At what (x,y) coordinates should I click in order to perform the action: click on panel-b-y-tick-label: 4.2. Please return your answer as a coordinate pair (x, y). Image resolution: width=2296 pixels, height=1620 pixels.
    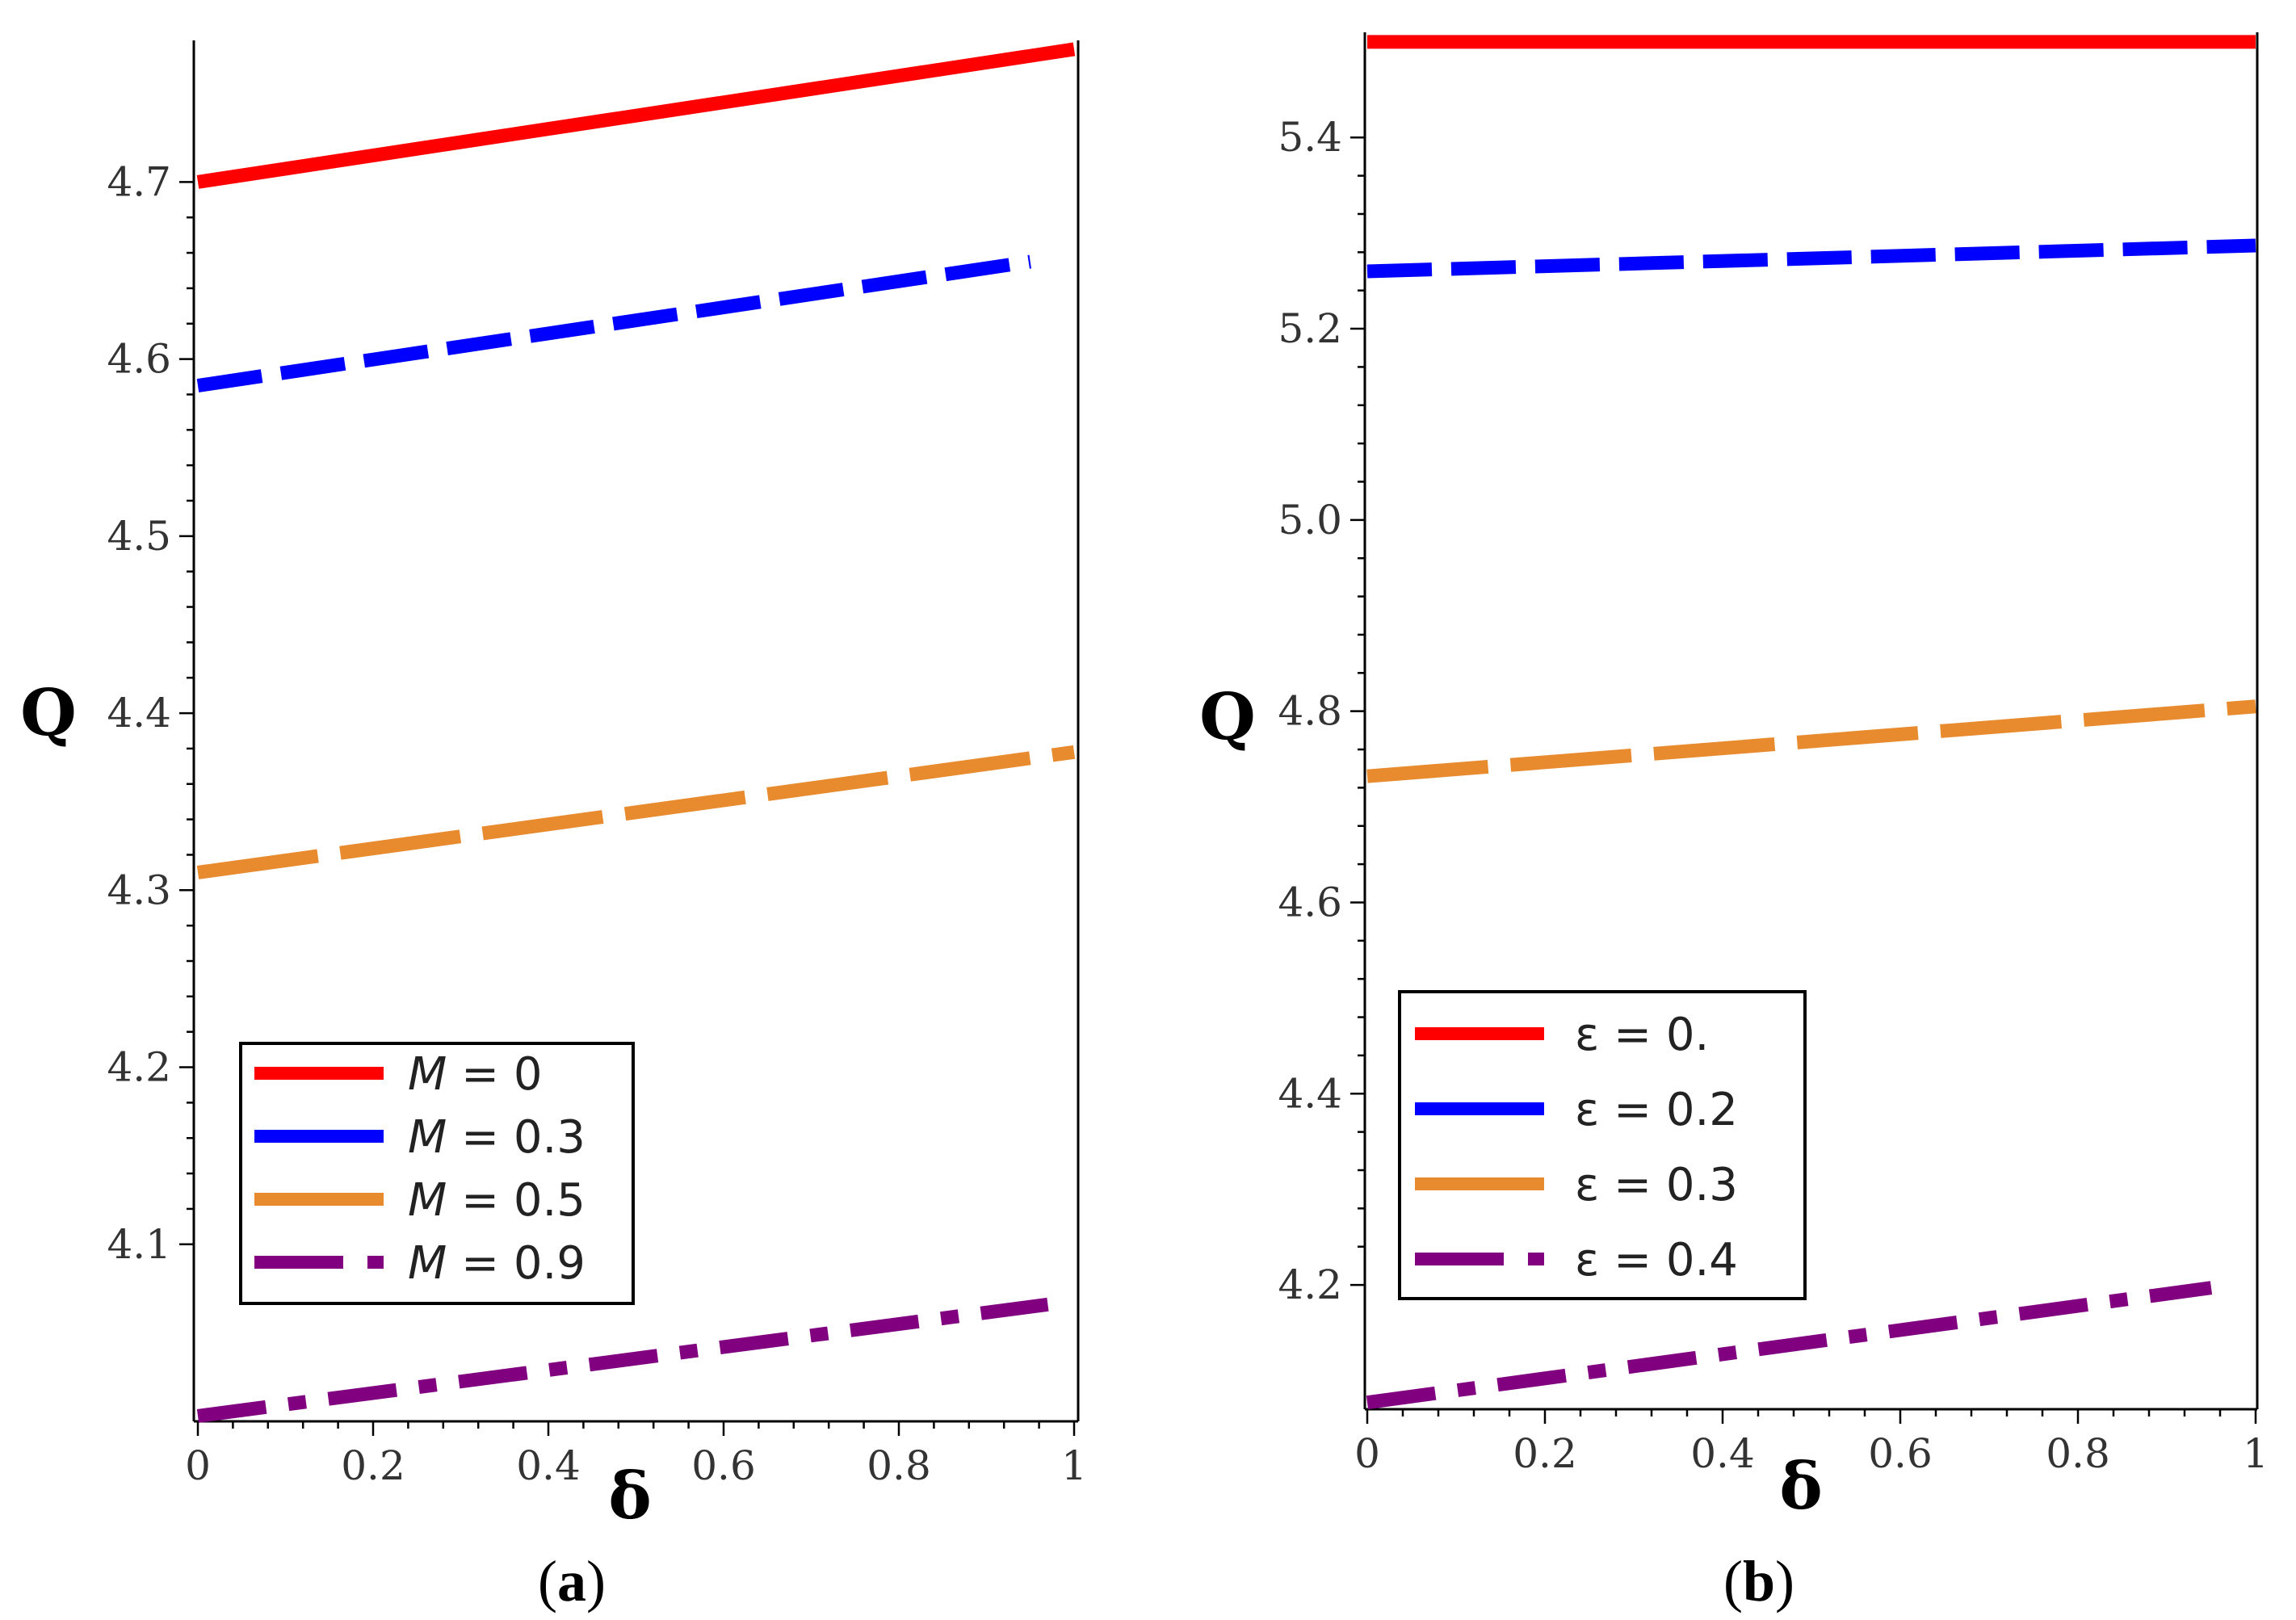
    Looking at the image, I should click on (1310, 1284).